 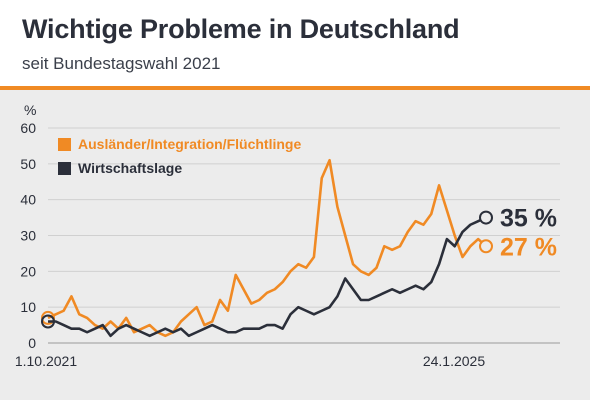 What do you see at coordinates (28, 307) in the screenshot?
I see `y-tick-label: 10` at bounding box center [28, 307].